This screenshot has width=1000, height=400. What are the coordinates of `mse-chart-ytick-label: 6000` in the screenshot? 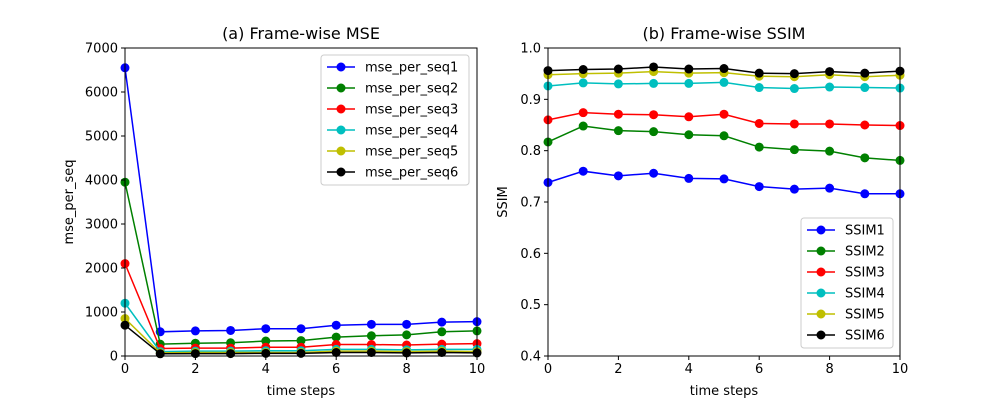 It's located at (101, 93).